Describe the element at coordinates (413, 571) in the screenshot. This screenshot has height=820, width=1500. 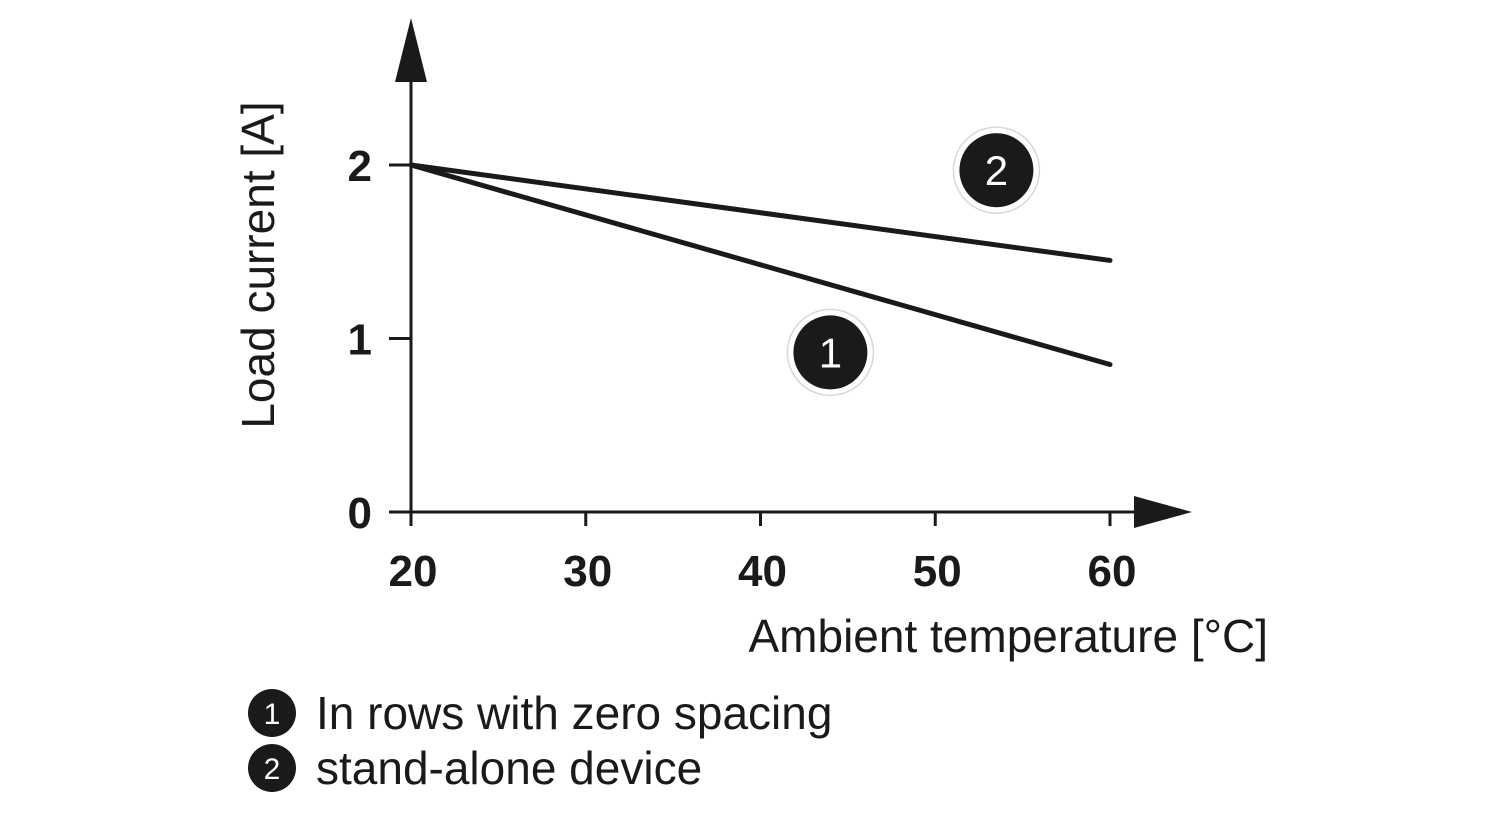
I see `x-tick-label: 20` at that location.